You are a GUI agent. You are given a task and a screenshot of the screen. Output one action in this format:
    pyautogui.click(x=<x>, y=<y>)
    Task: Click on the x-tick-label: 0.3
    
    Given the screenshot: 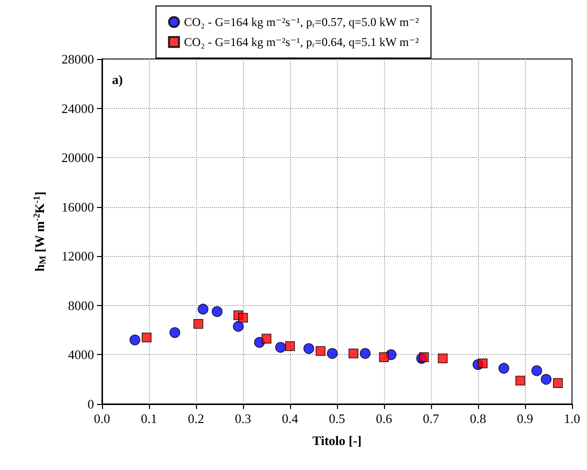 What is the action you would take?
    pyautogui.click(x=243, y=418)
    